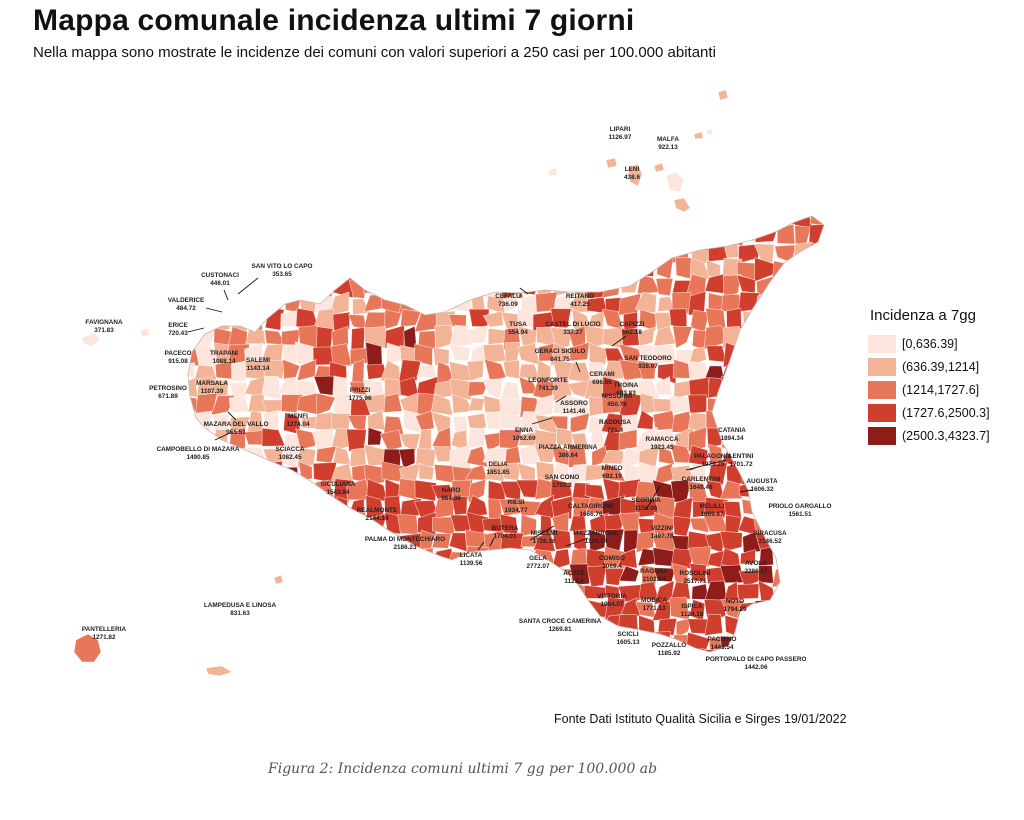 Image resolution: width=1024 pixels, height=820 pixels. Describe the element at coordinates (186, 308) in the screenshot. I see `municipality-incidence: 484.72` at that location.